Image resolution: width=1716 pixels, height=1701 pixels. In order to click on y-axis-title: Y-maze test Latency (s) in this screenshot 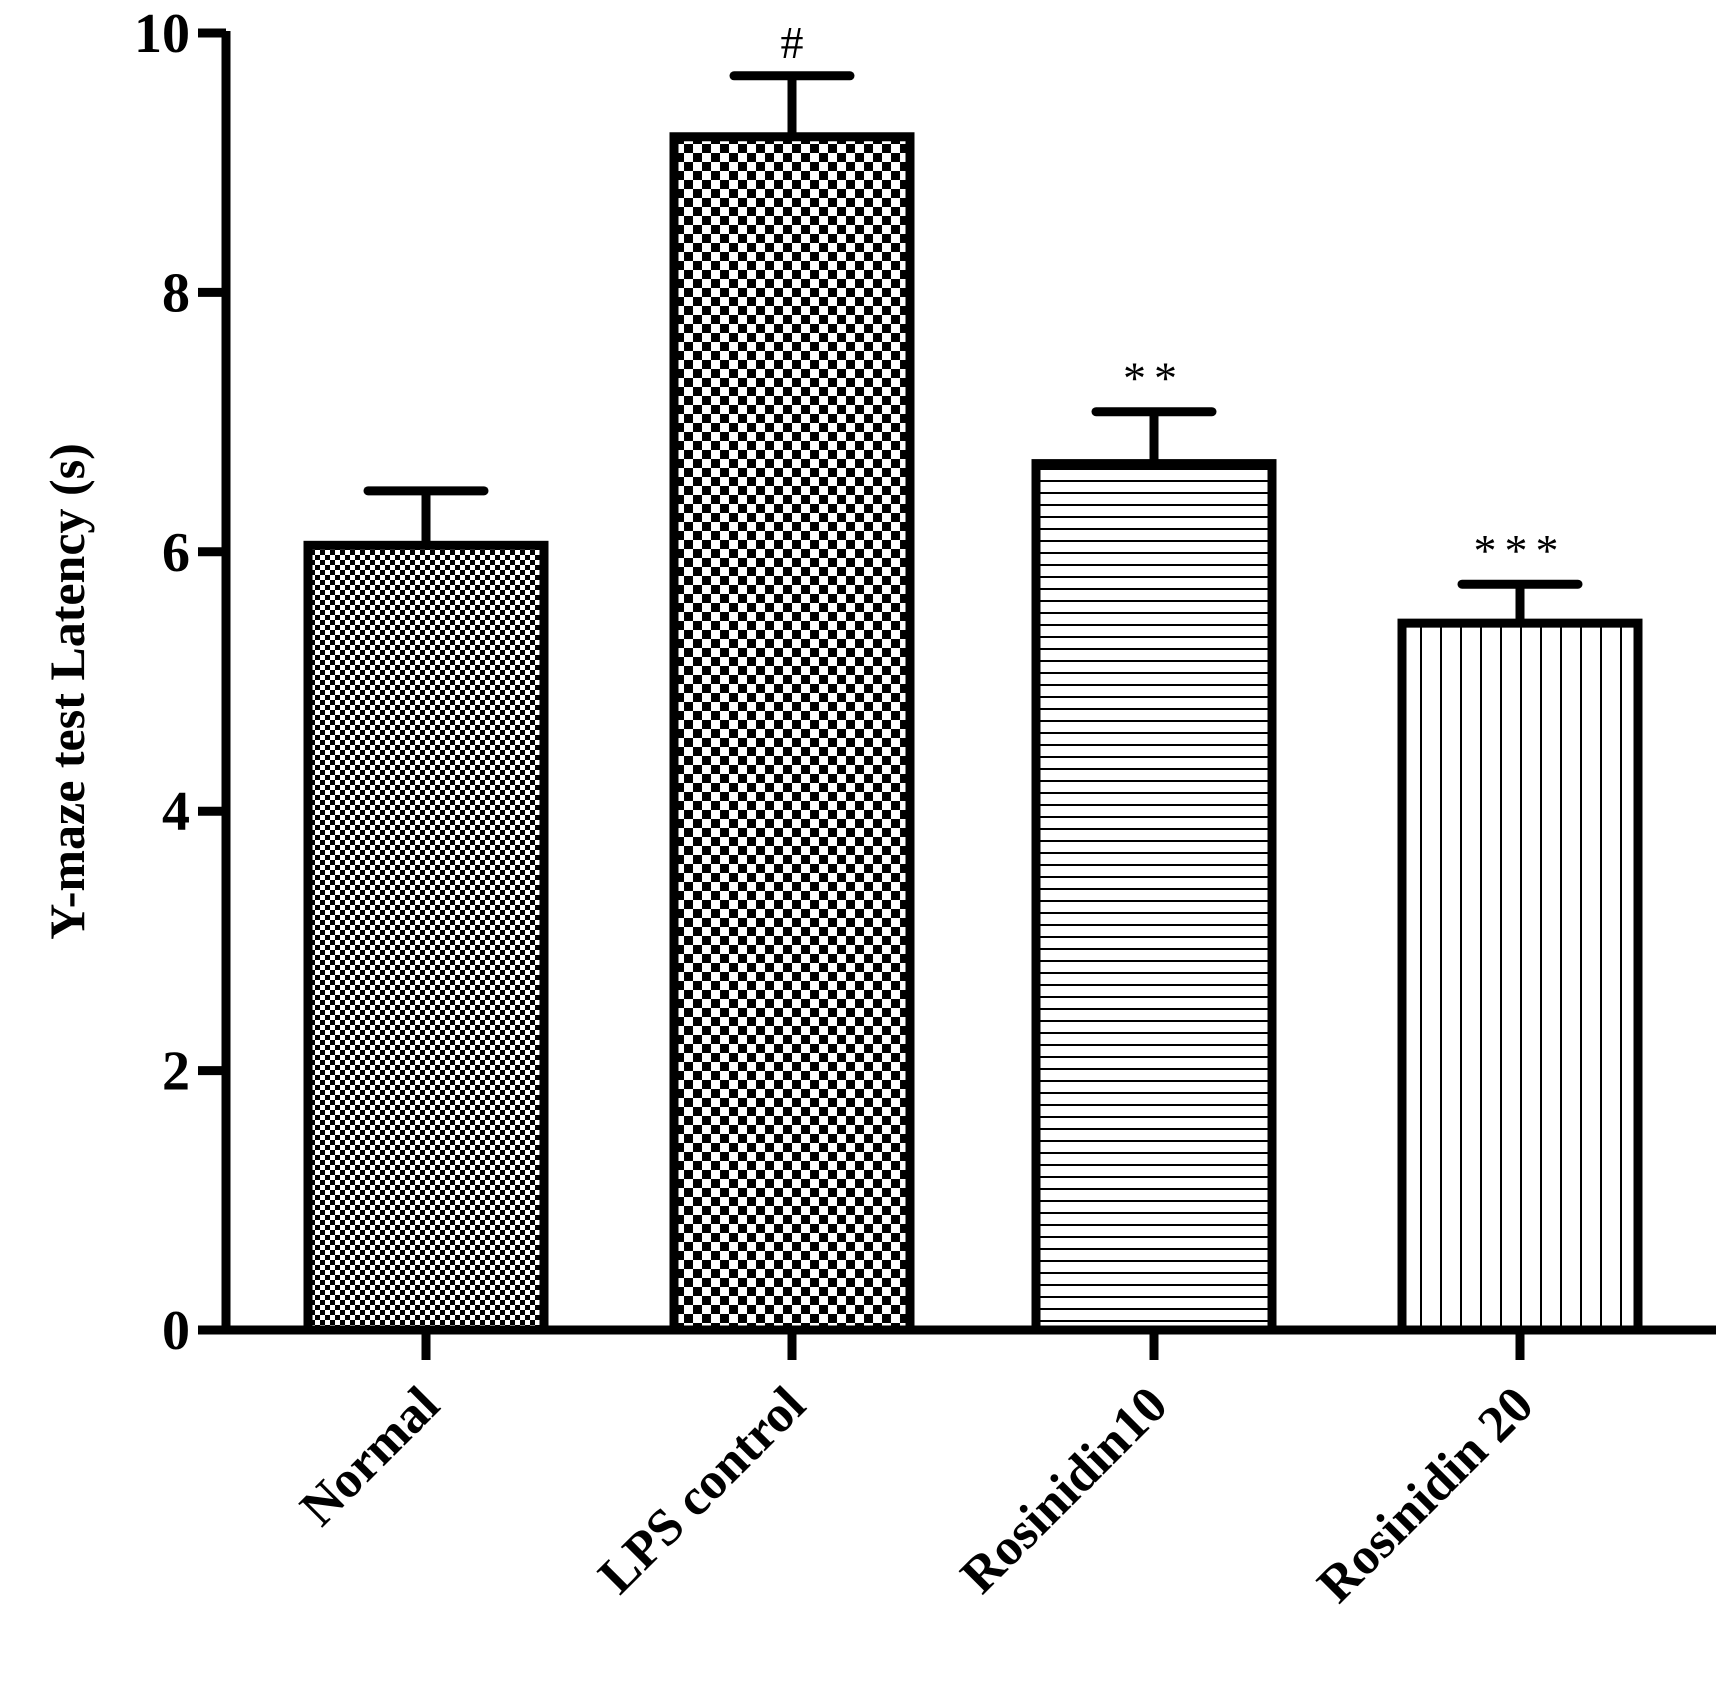, I will do `click(67, 691)`.